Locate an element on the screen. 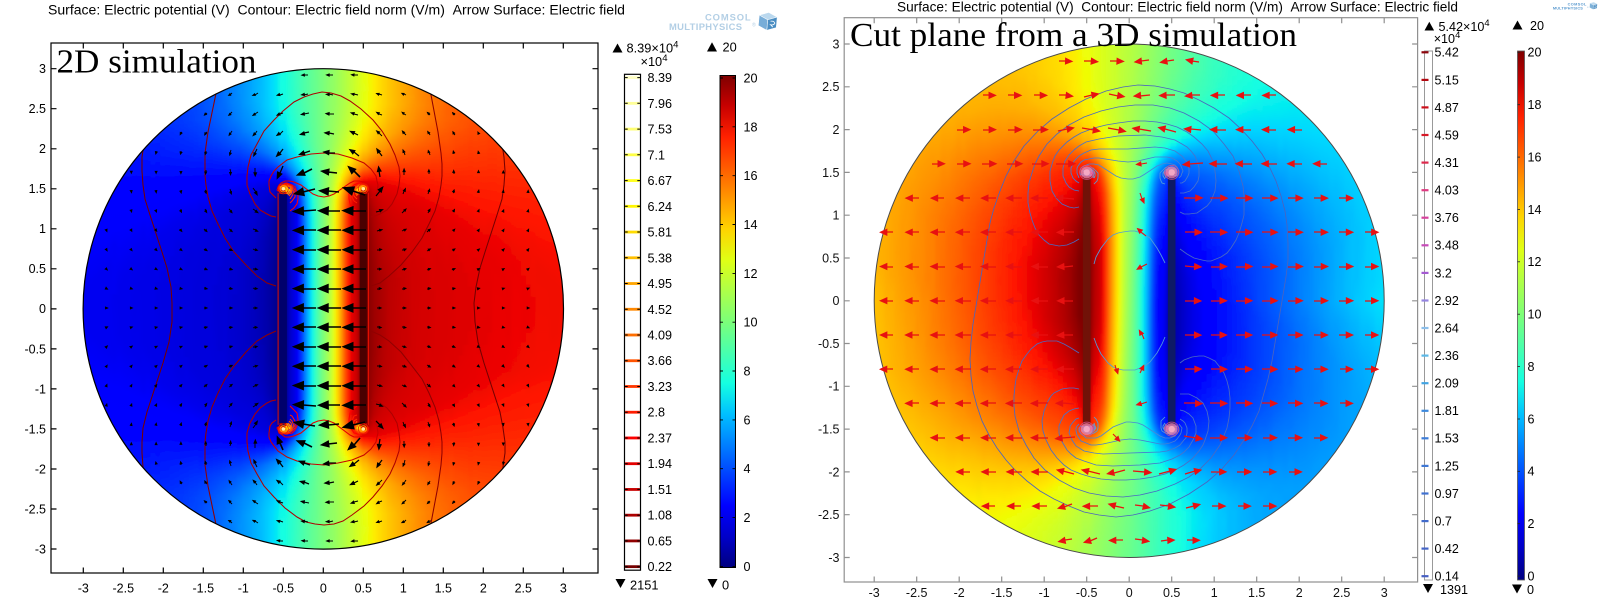 Image resolution: width=1603 pixels, height=605 pixels. svg-text: 3.23 is located at coordinates (660, 387).